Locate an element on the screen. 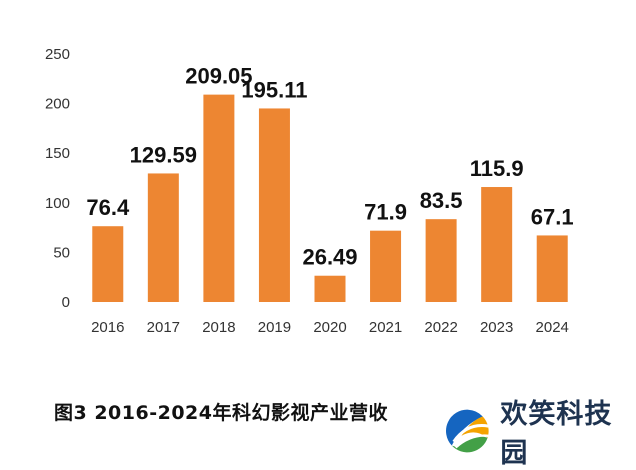 The width and height of the screenshot is (636, 470). bar-2021 is located at coordinates (386, 266).